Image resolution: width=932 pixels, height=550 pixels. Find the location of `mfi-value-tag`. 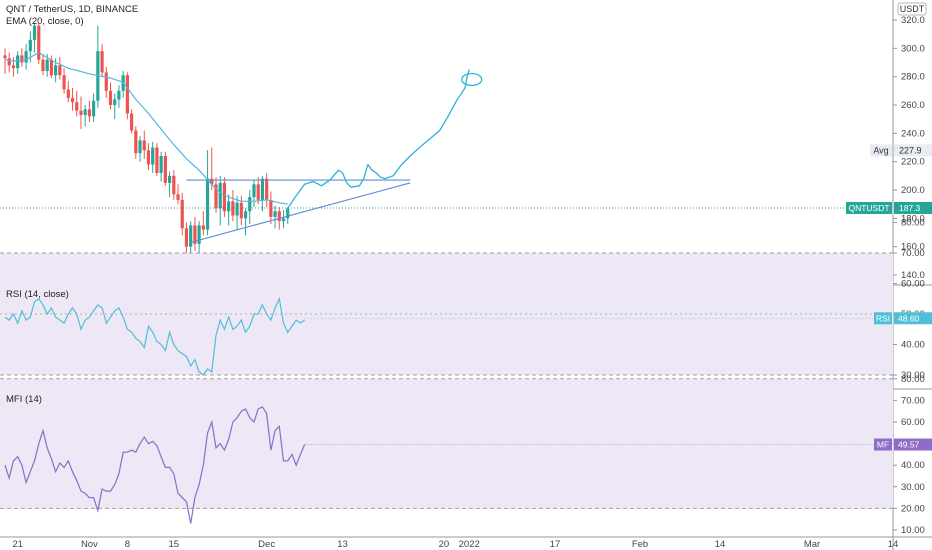

mfi-value-tag is located at coordinates (913, 444).